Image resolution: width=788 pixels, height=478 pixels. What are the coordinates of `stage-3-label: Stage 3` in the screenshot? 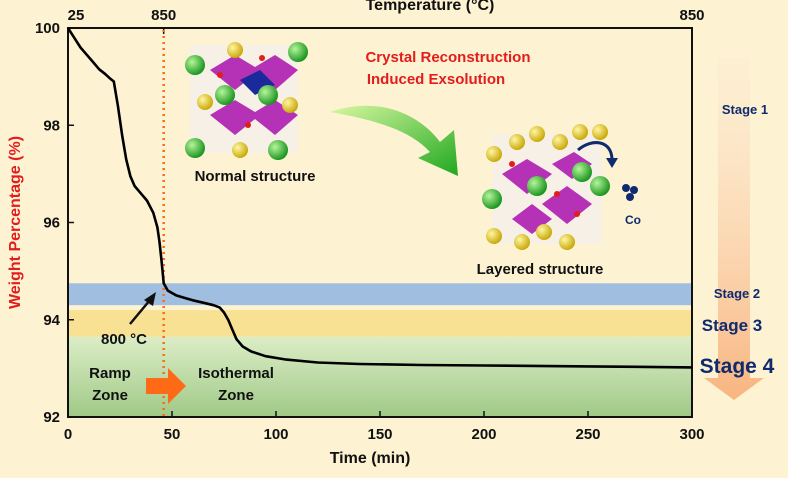 It's located at (732, 325).